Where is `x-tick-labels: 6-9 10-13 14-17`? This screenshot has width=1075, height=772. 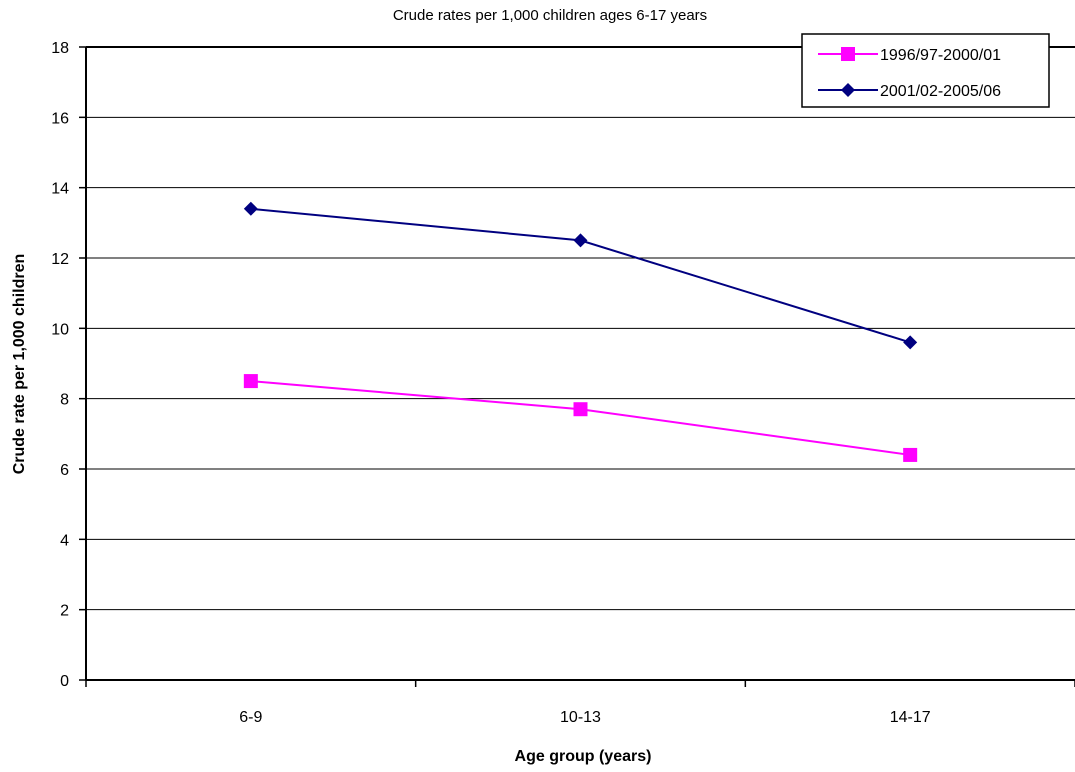
x-tick-labels: 6-9 10-13 14-17 is located at coordinates (580, 703).